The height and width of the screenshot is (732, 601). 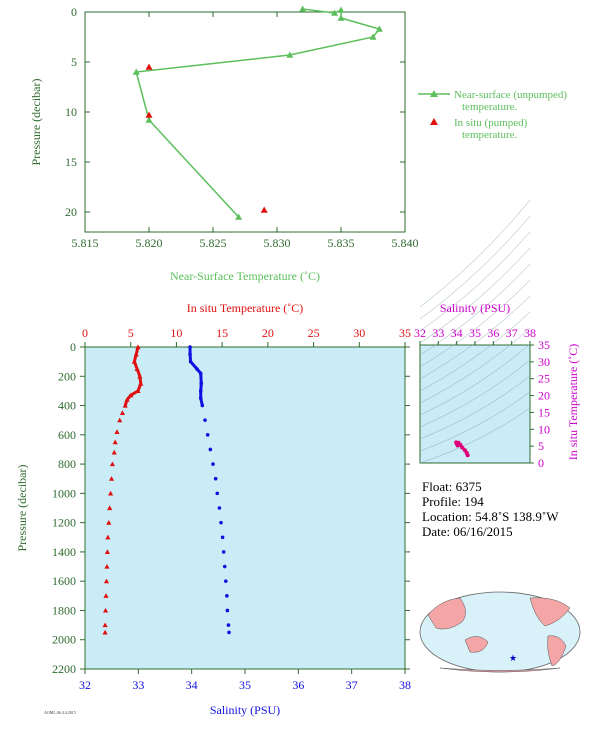 What do you see at coordinates (420, 333) in the screenshot?
I see `ts-x-tick-label: 32` at bounding box center [420, 333].